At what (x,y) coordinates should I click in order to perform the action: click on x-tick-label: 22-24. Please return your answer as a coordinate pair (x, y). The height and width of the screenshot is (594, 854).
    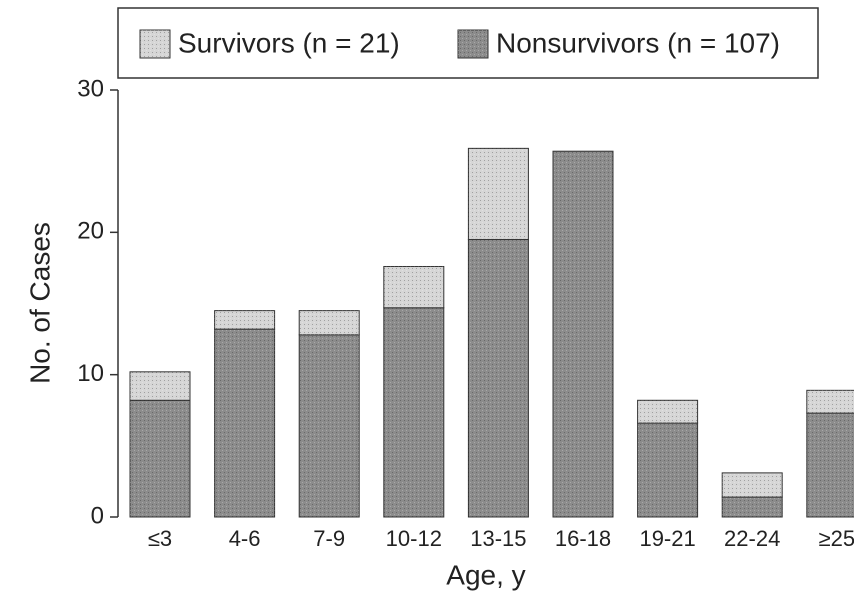
    Looking at the image, I should click on (752, 538).